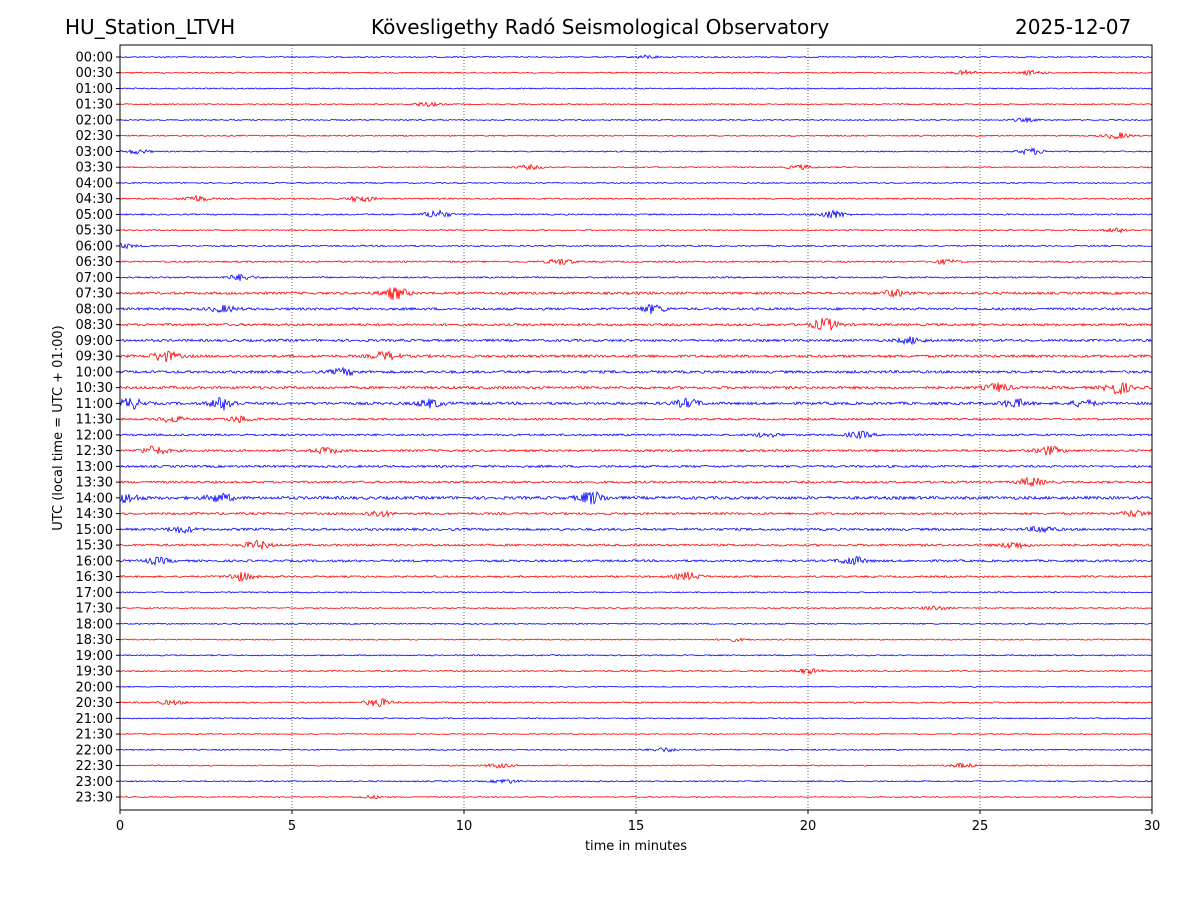 The image size is (1200, 900). I want to click on x-tick-label: 0, so click(120, 826).